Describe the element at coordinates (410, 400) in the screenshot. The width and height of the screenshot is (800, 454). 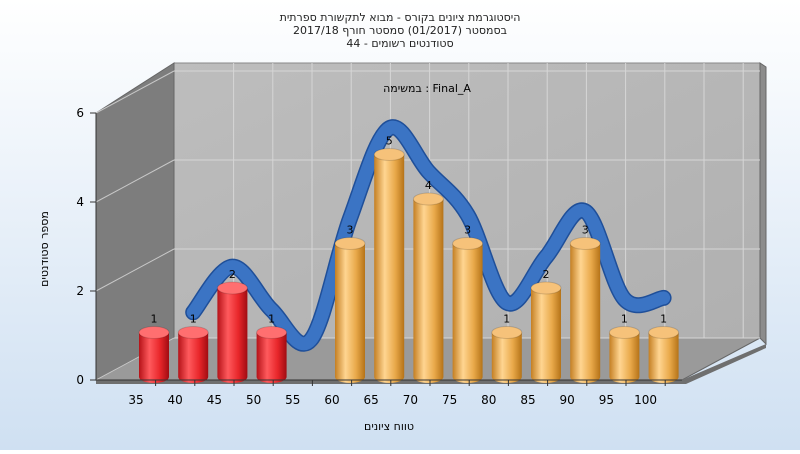
I see `x-tick-label: 70` at that location.